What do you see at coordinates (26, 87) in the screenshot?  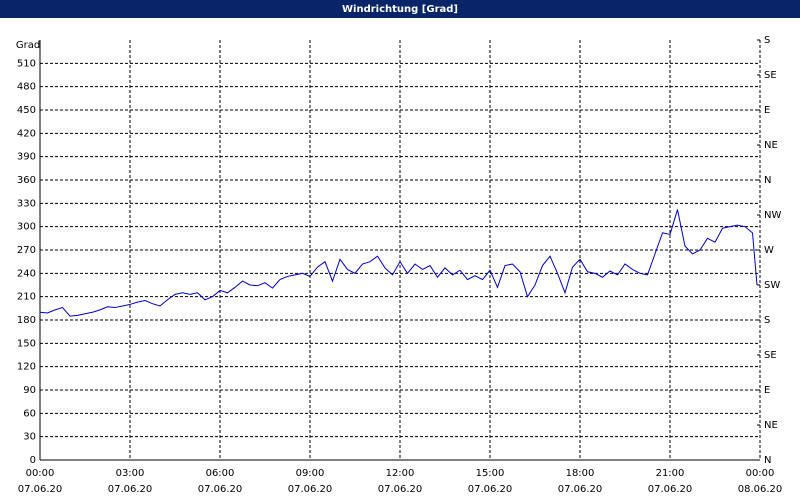 I see `y-tick-label: 480` at bounding box center [26, 87].